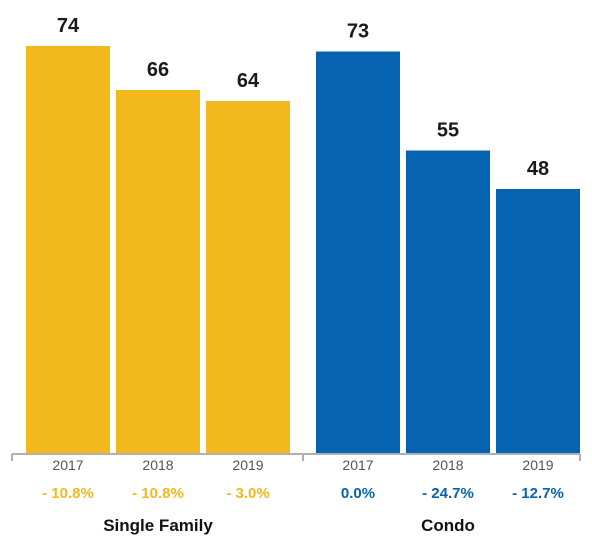 The height and width of the screenshot is (541, 592). Describe the element at coordinates (448, 131) in the screenshot. I see `data-label: 55` at that location.